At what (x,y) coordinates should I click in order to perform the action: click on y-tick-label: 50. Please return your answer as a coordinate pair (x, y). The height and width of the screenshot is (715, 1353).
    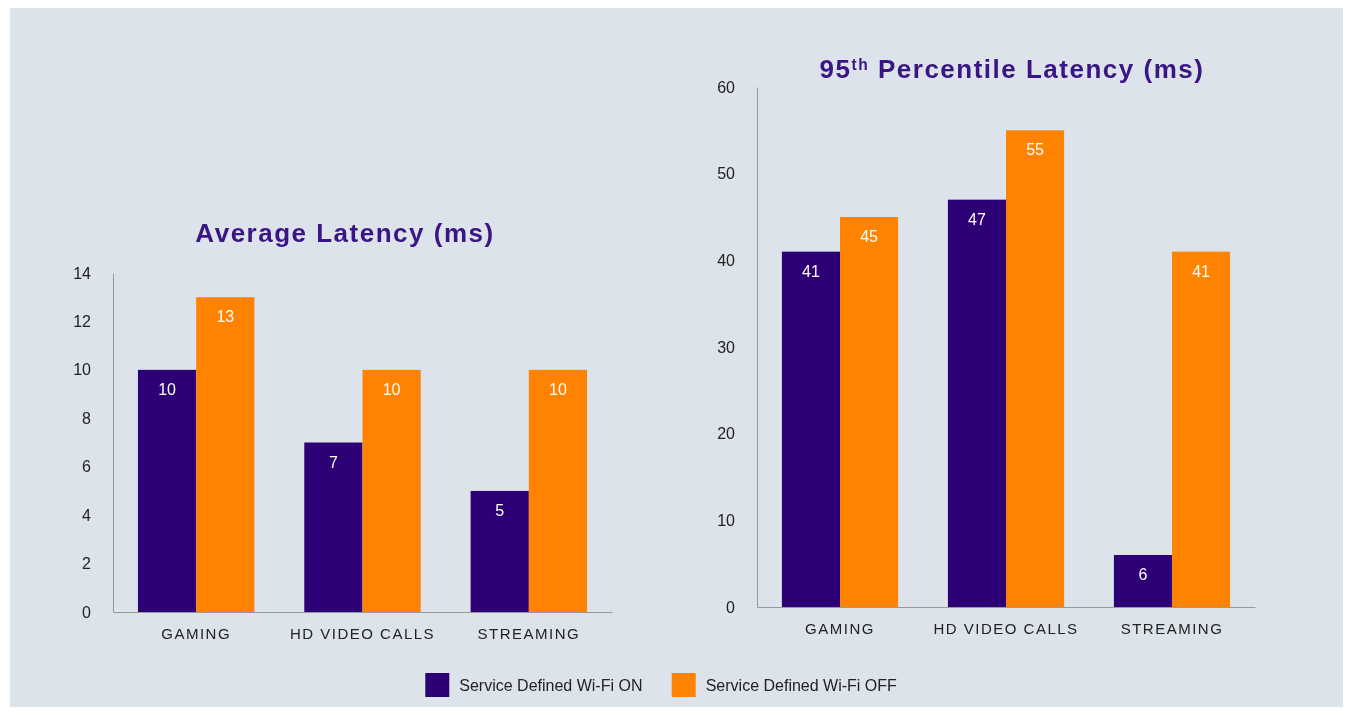
    Looking at the image, I should click on (726, 174).